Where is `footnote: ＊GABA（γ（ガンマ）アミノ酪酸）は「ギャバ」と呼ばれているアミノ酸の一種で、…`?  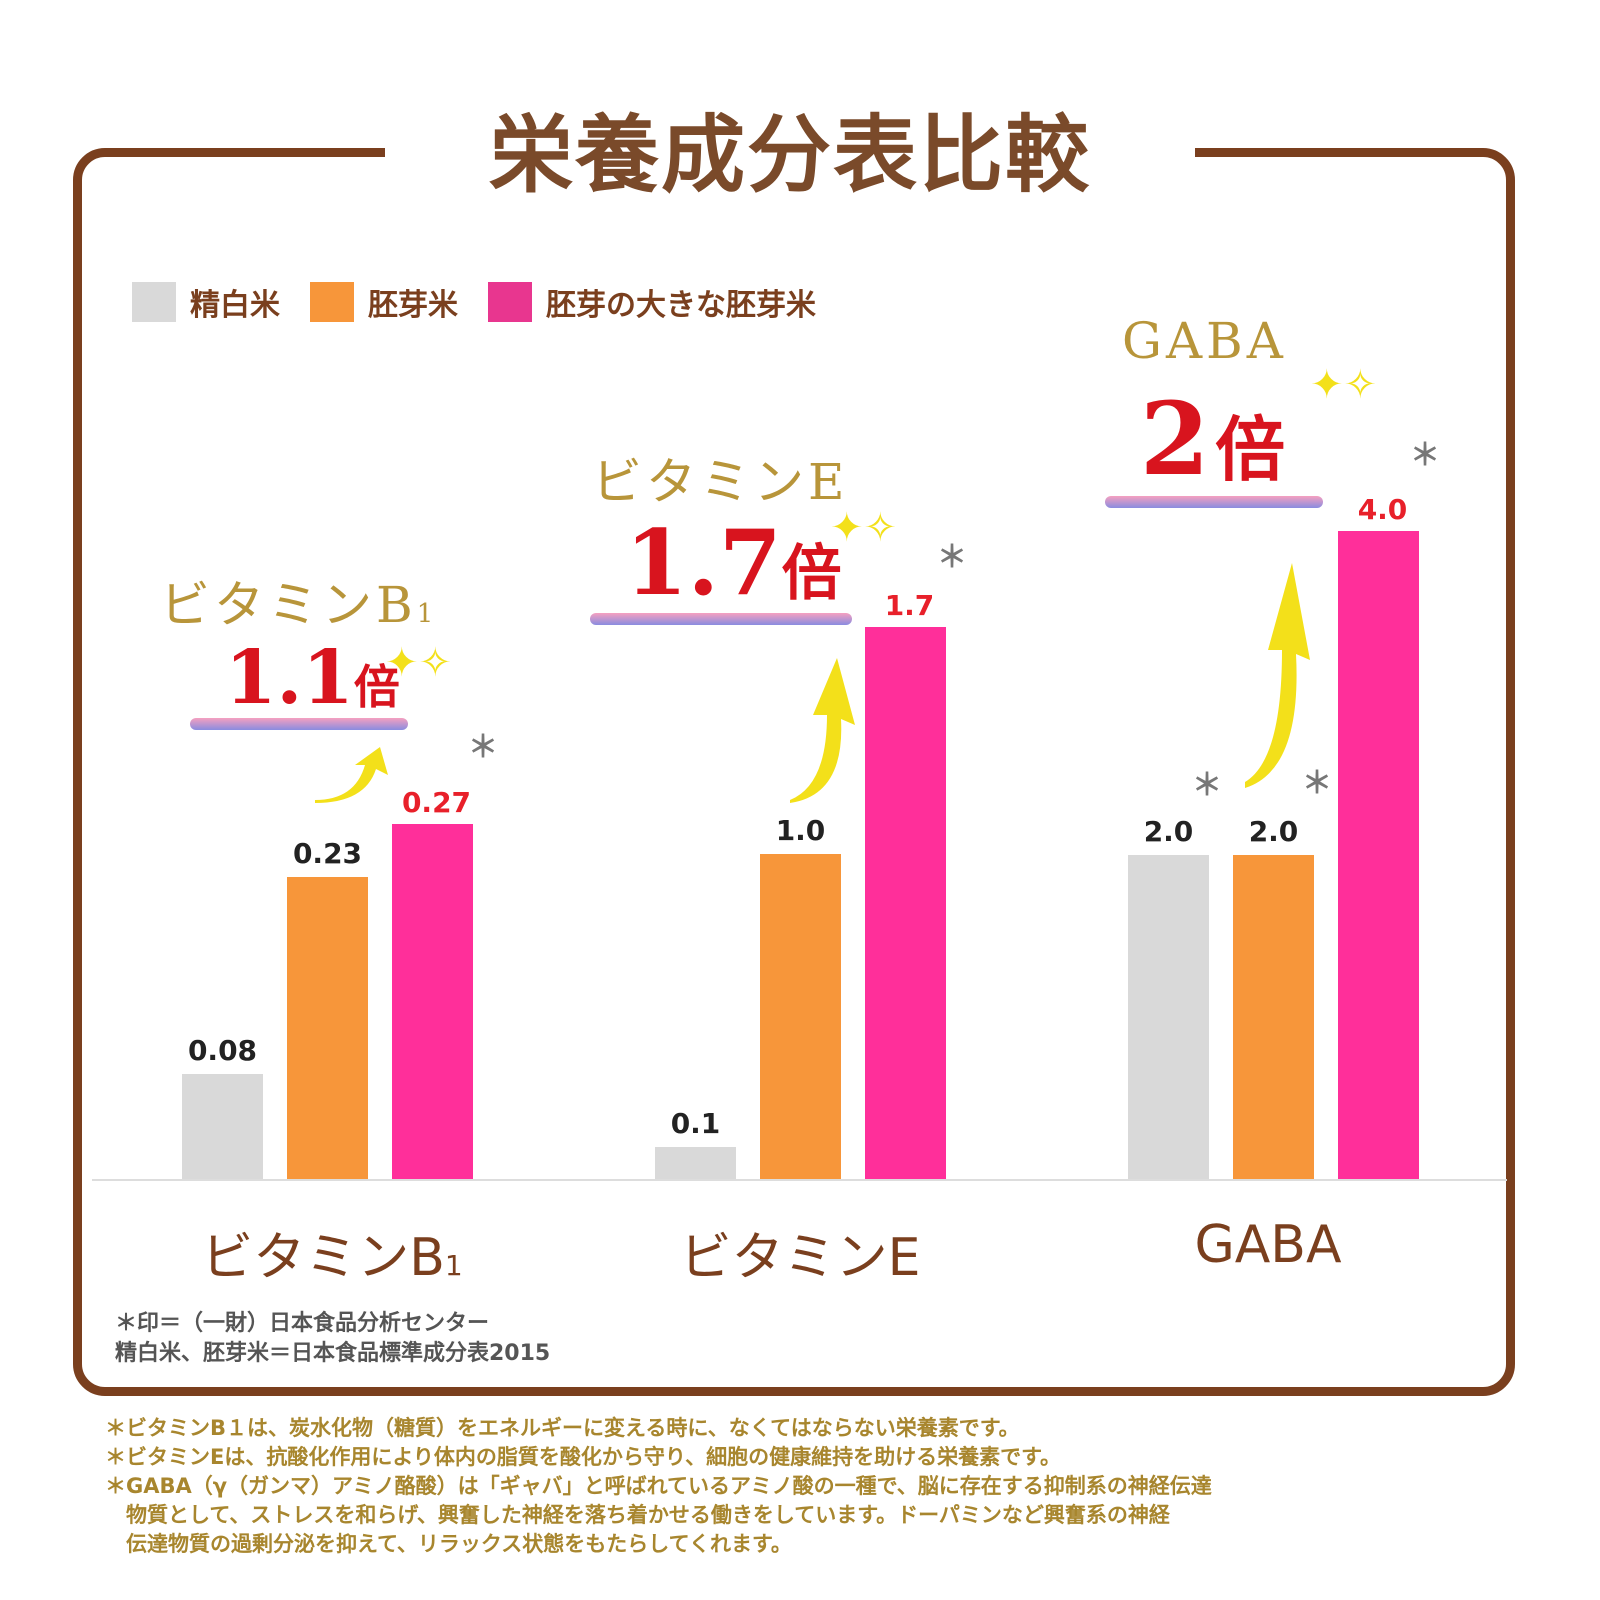 footnote: ＊GABA（γ（ガンマ）アミノ酪酸）は「ギャバ」と呼ばれているアミノ酸の一種で、… is located at coordinates (658, 1486).